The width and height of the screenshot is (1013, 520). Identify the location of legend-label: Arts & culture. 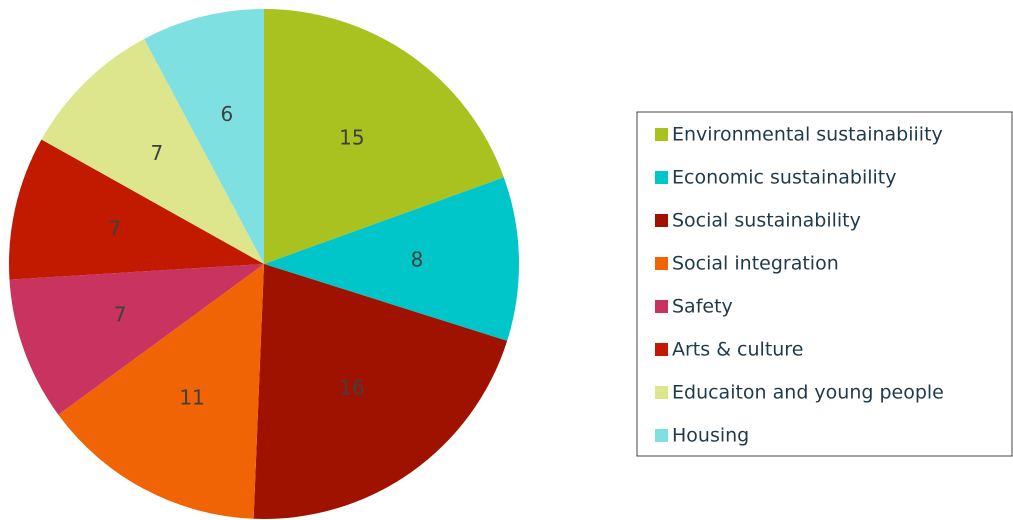
(737, 350).